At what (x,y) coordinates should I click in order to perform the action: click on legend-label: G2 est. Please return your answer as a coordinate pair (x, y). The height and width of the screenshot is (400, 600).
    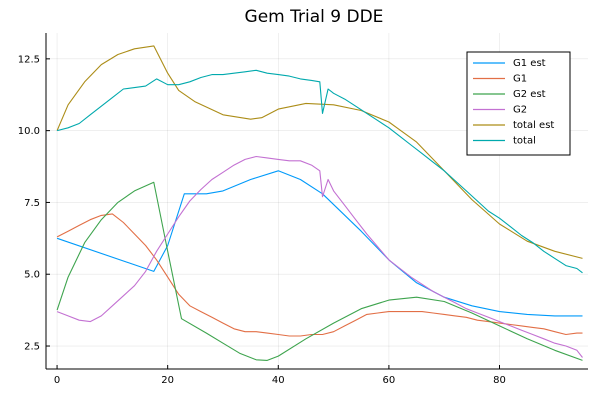
    Looking at the image, I should click on (529, 94).